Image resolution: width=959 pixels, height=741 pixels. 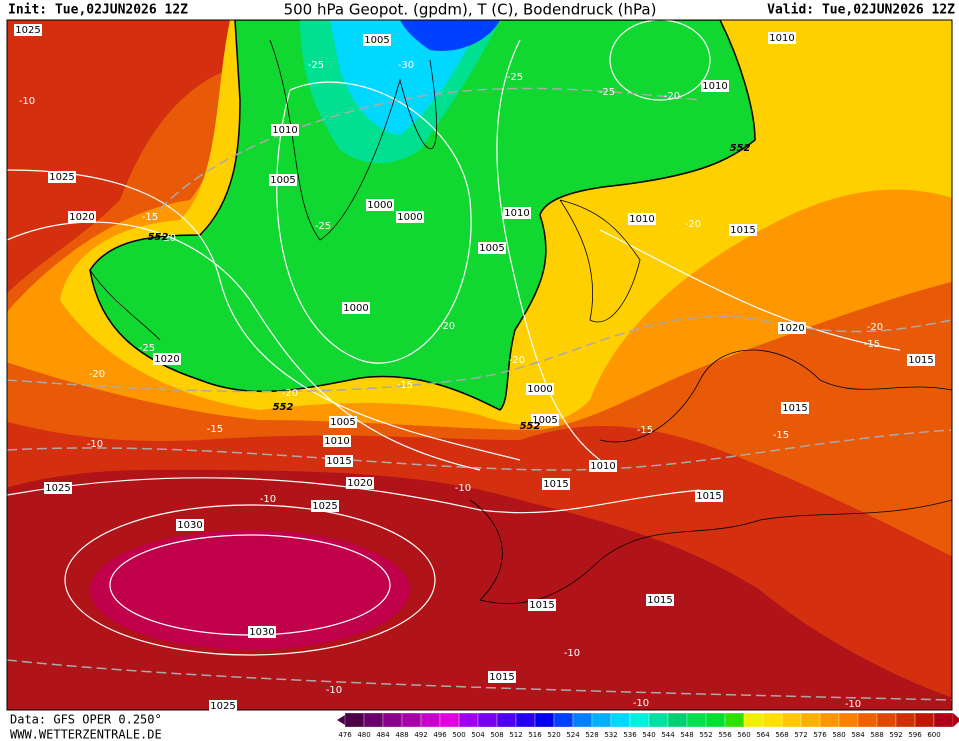 What do you see at coordinates (363, 735) in the screenshot?
I see `colorbar-label: 480` at bounding box center [363, 735].